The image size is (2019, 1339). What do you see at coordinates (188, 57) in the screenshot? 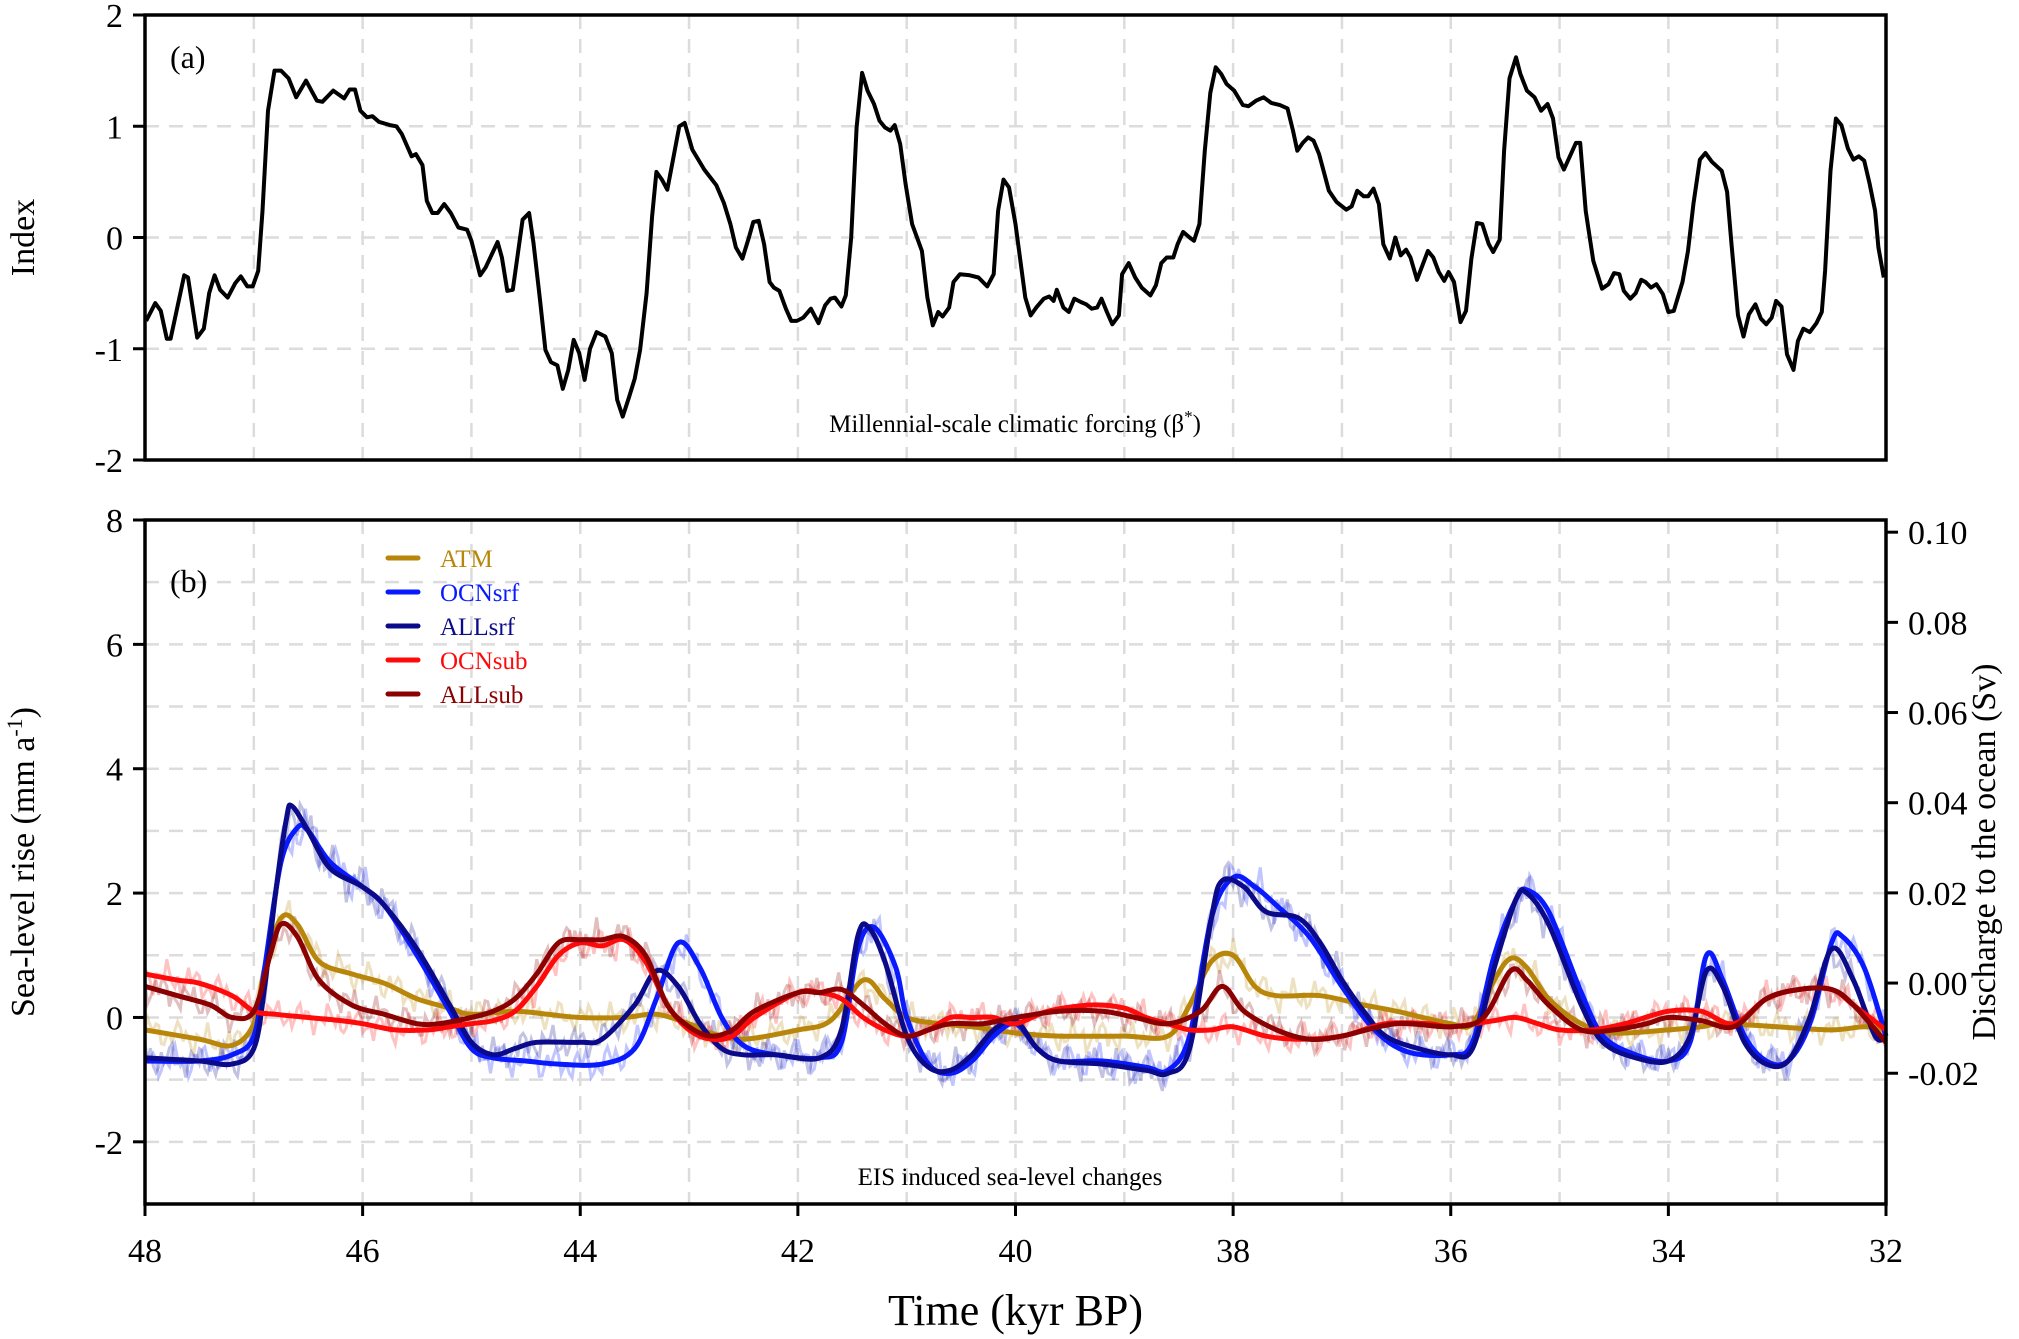
I see `panel-a-label: (a)` at bounding box center [188, 57].